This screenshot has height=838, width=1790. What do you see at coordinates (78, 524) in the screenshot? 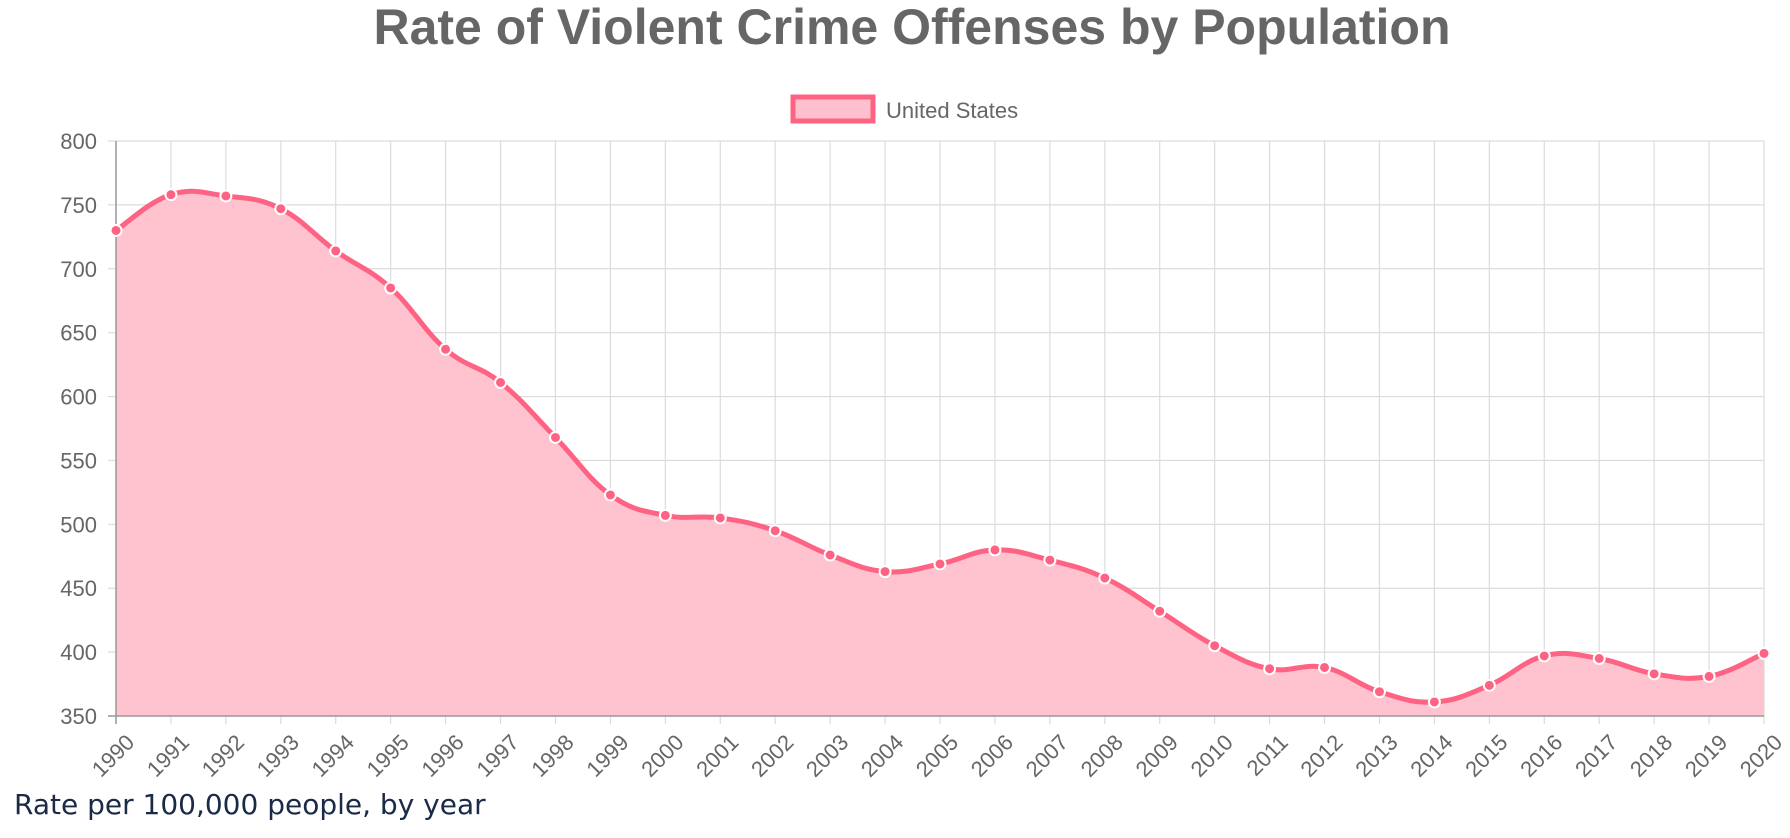
I see `y-tick-label-500: 500` at bounding box center [78, 524].